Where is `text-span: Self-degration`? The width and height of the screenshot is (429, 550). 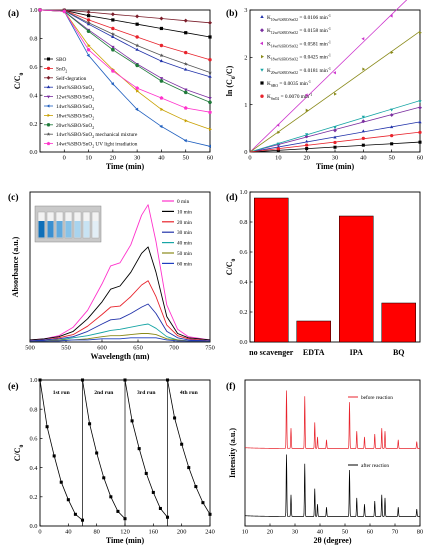
text-span: Self-degration is located at coordinates (71, 78).